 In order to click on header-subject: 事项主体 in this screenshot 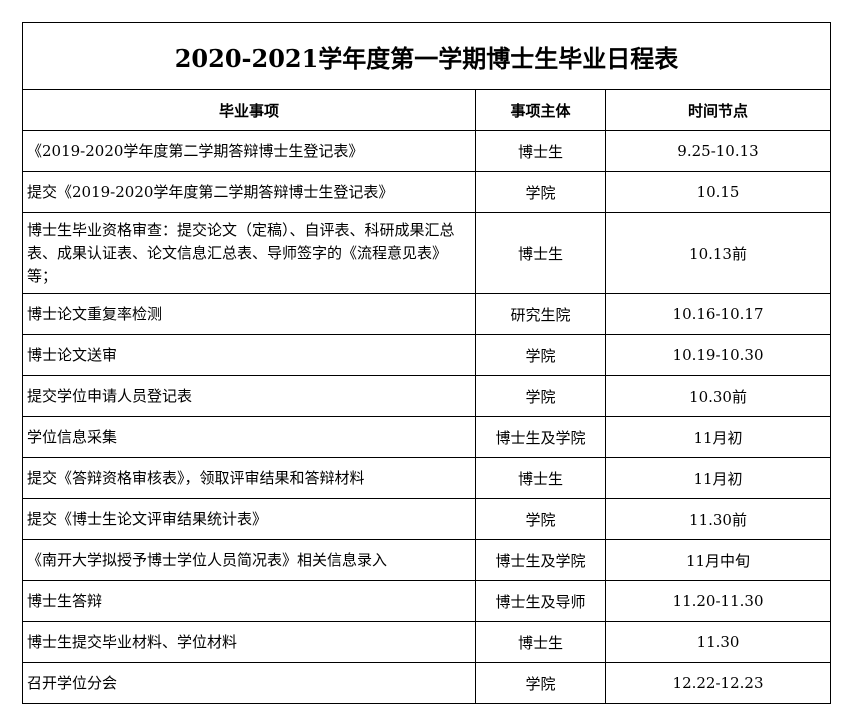, I will do `click(540, 110)`.